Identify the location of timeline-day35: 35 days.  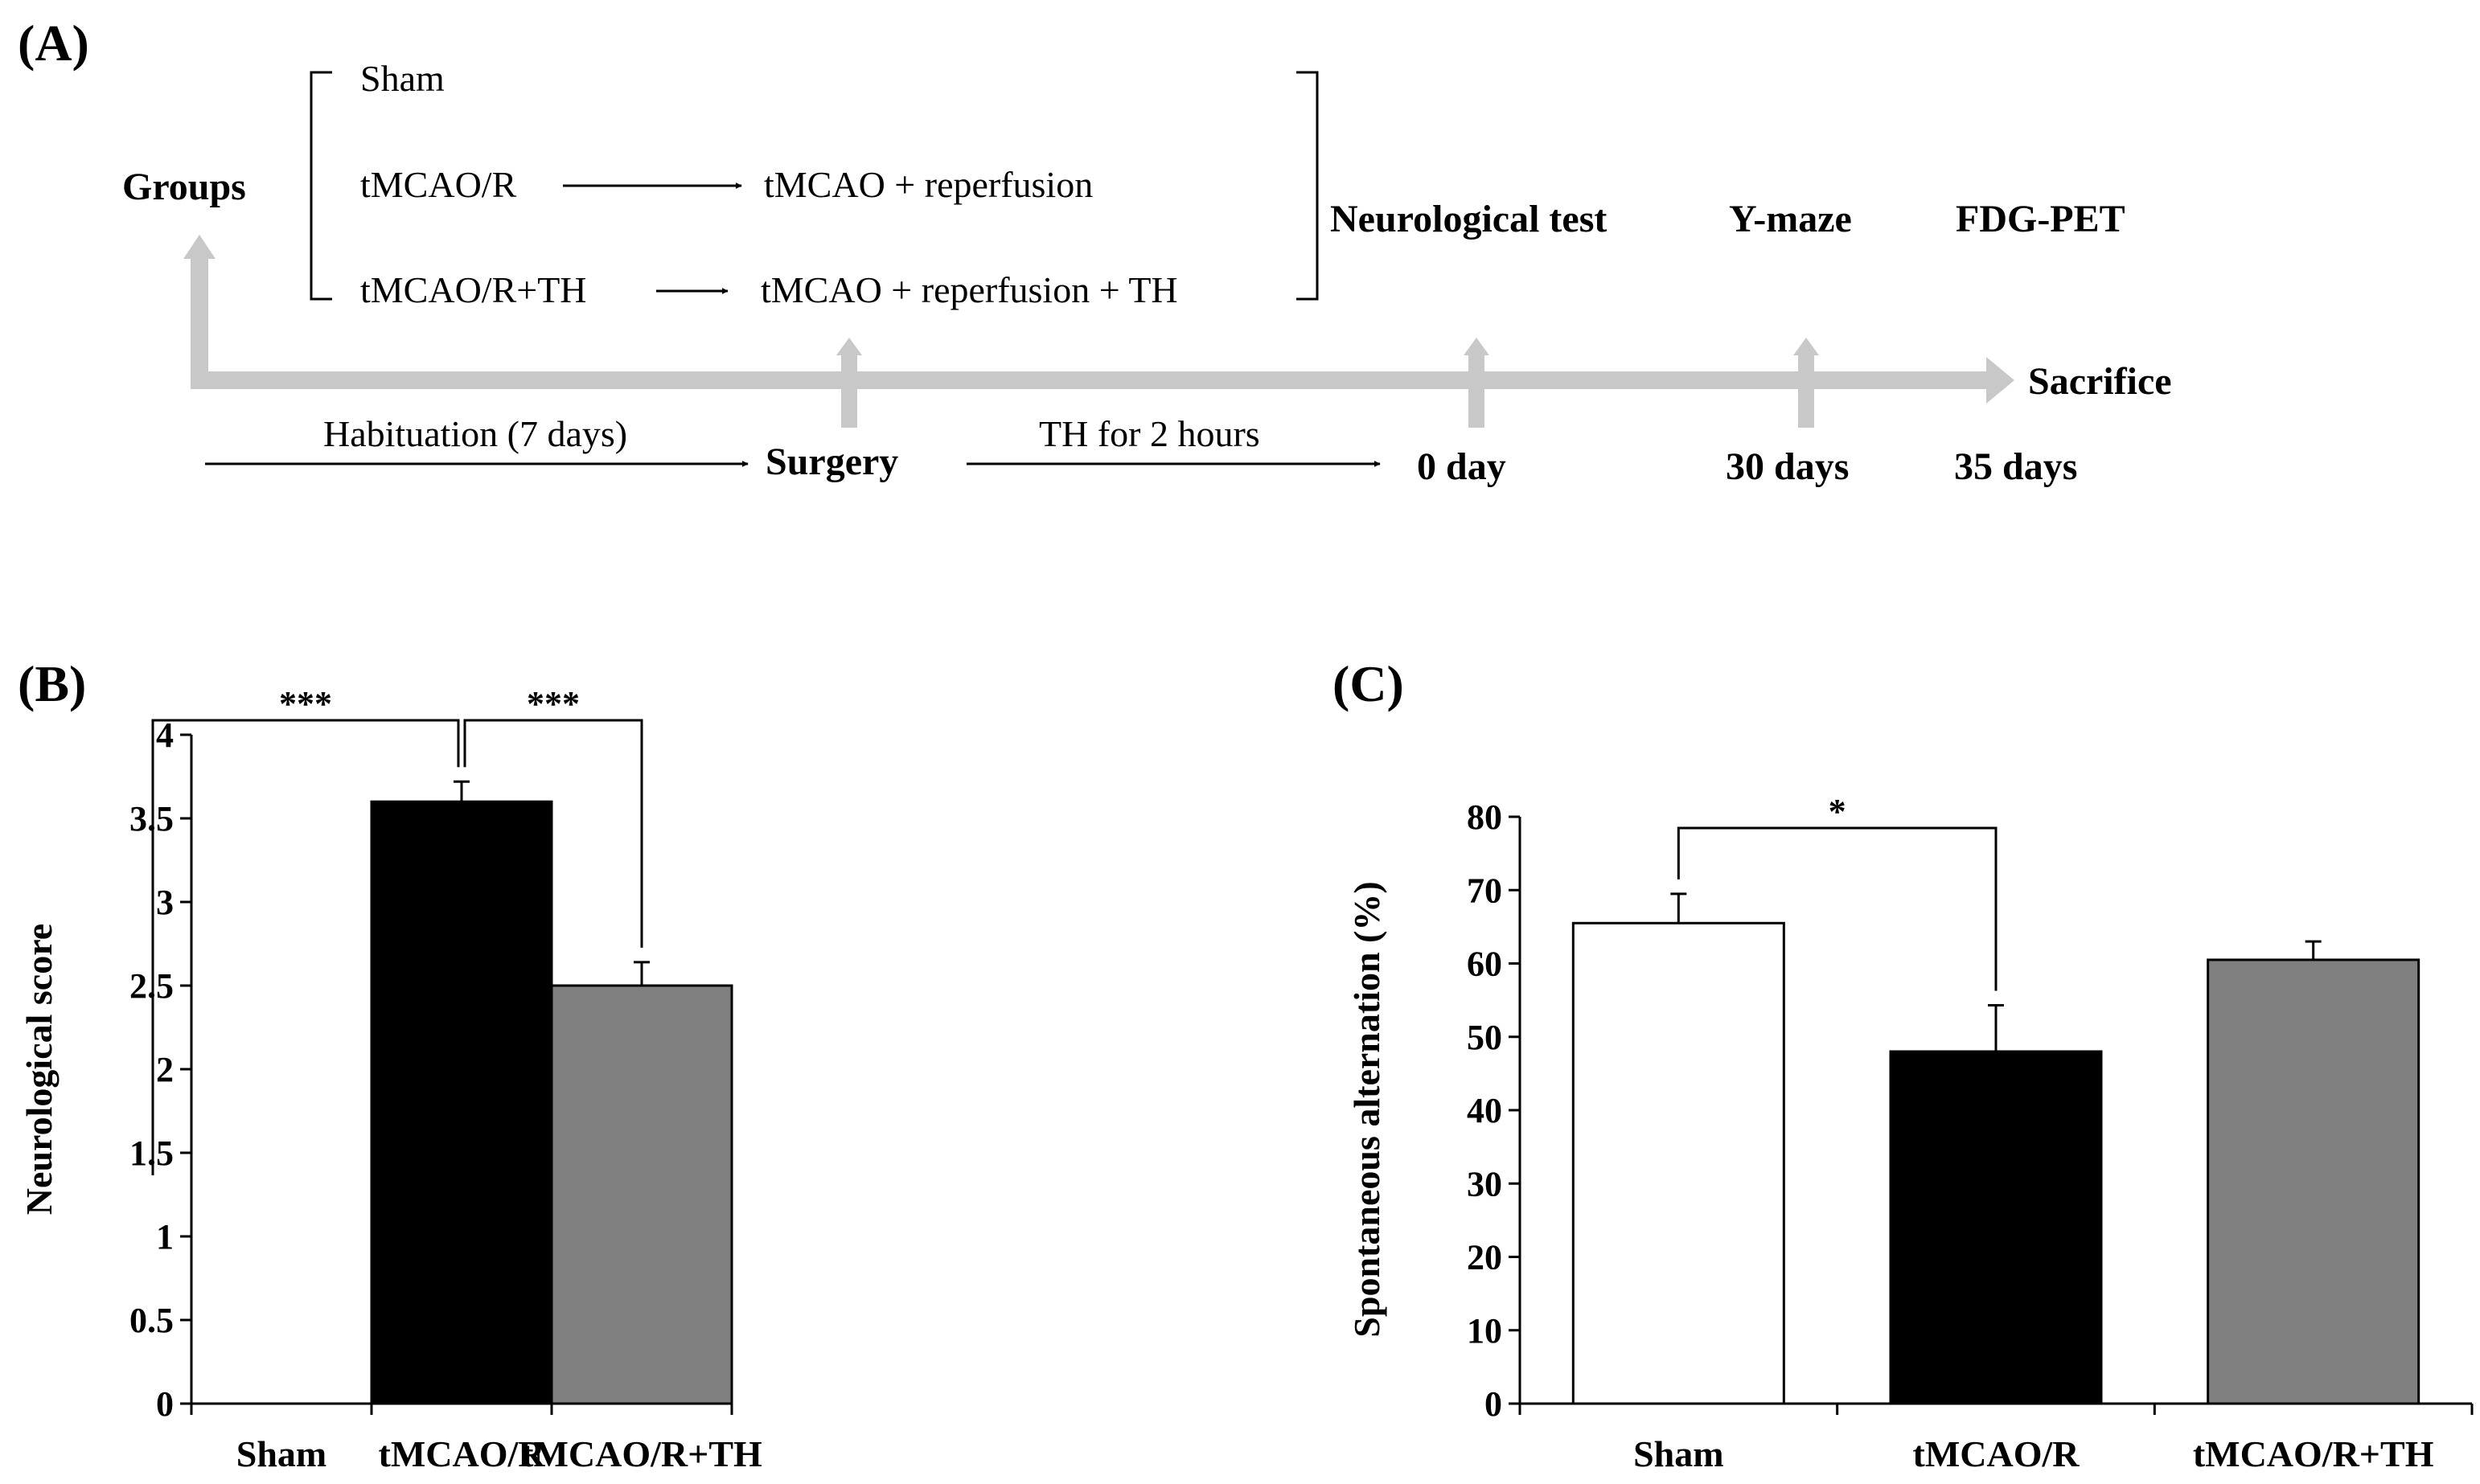
(2015, 467).